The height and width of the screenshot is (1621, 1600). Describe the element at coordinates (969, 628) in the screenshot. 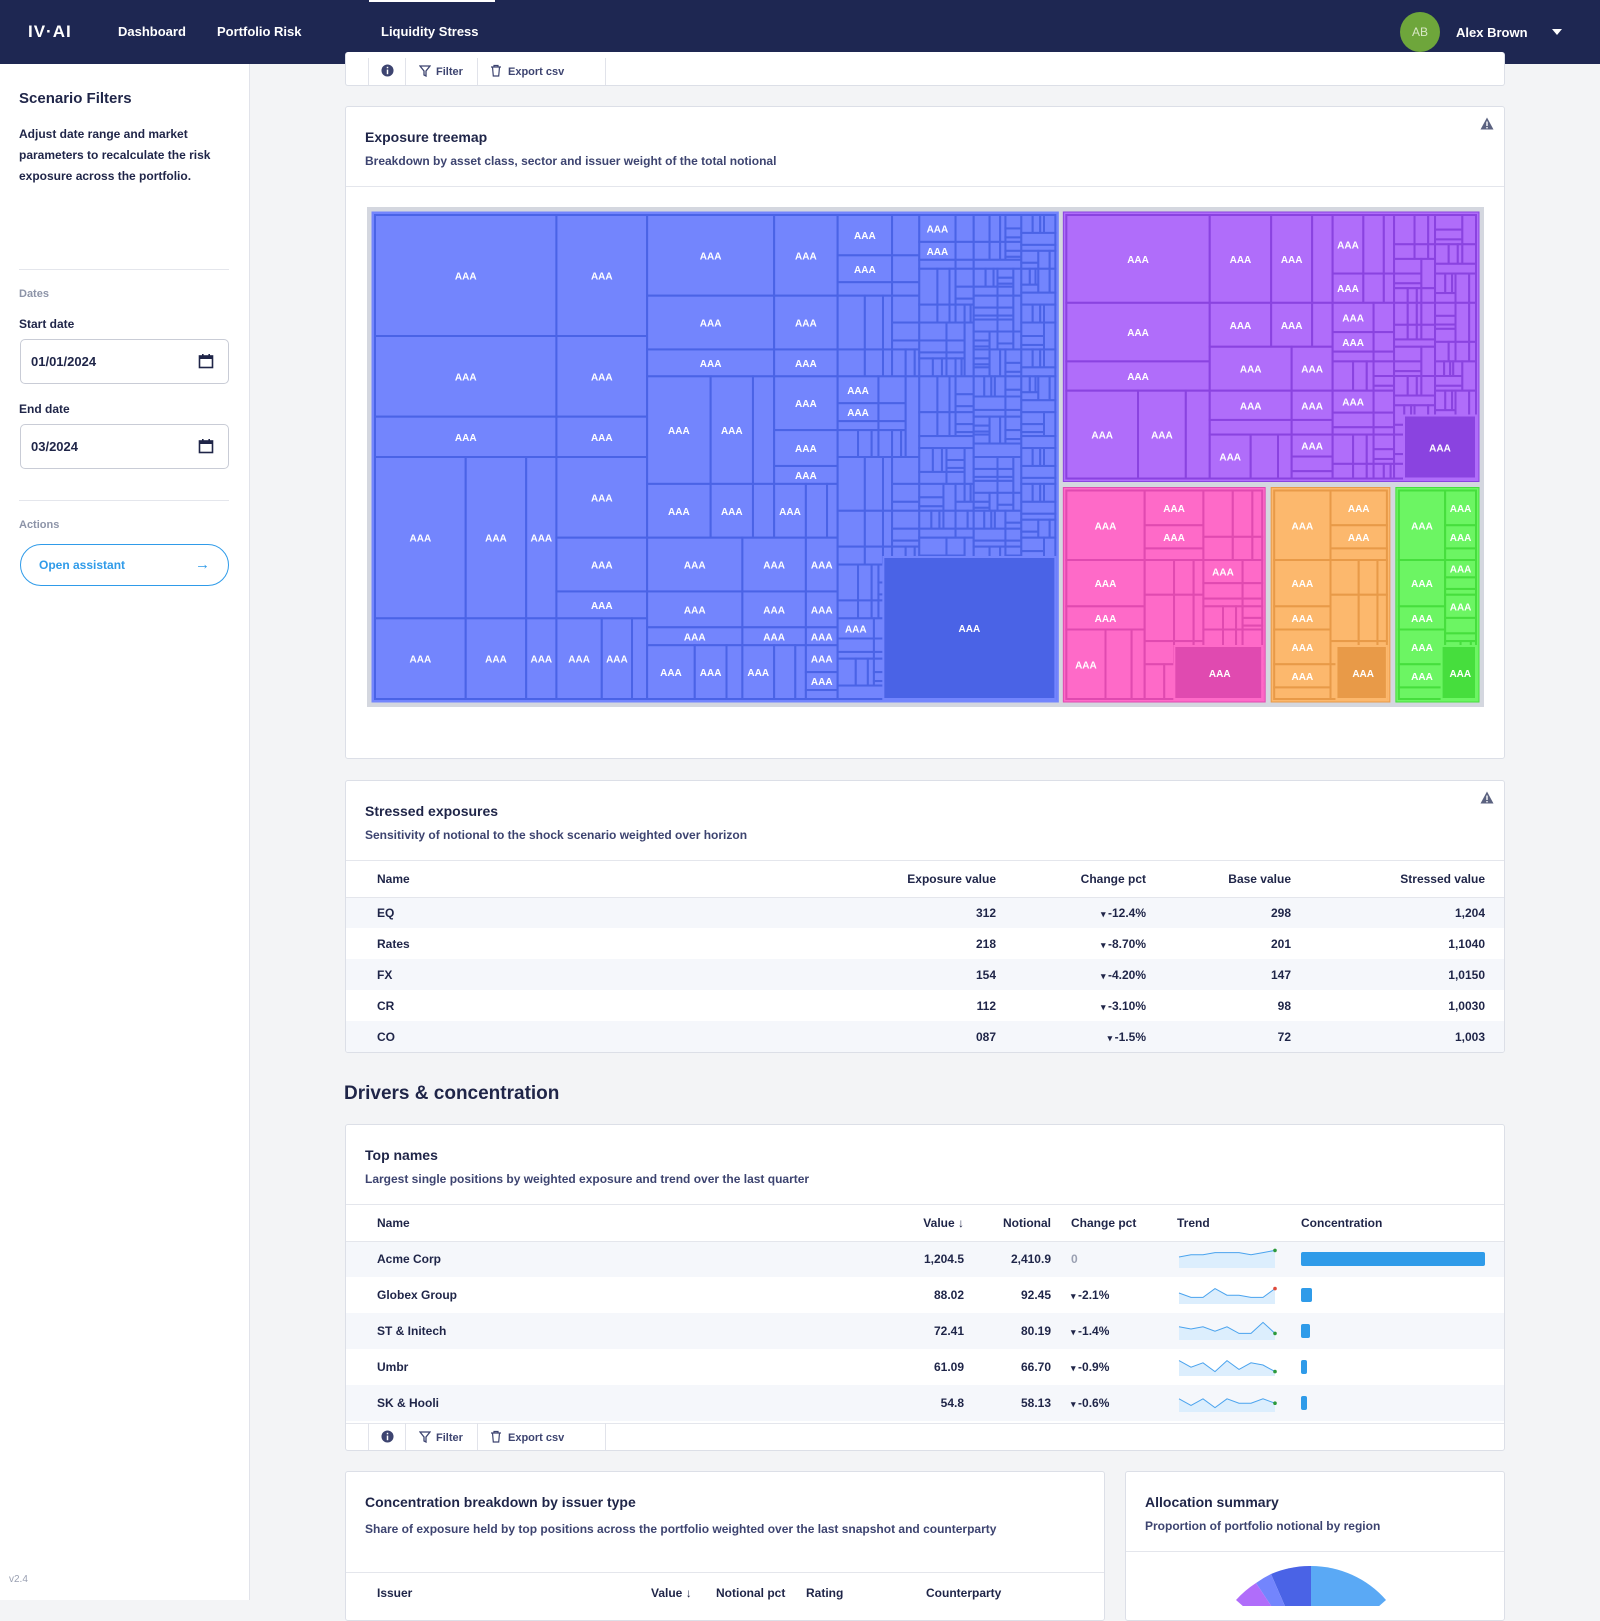

I see `treemap-cell-highlight` at that location.